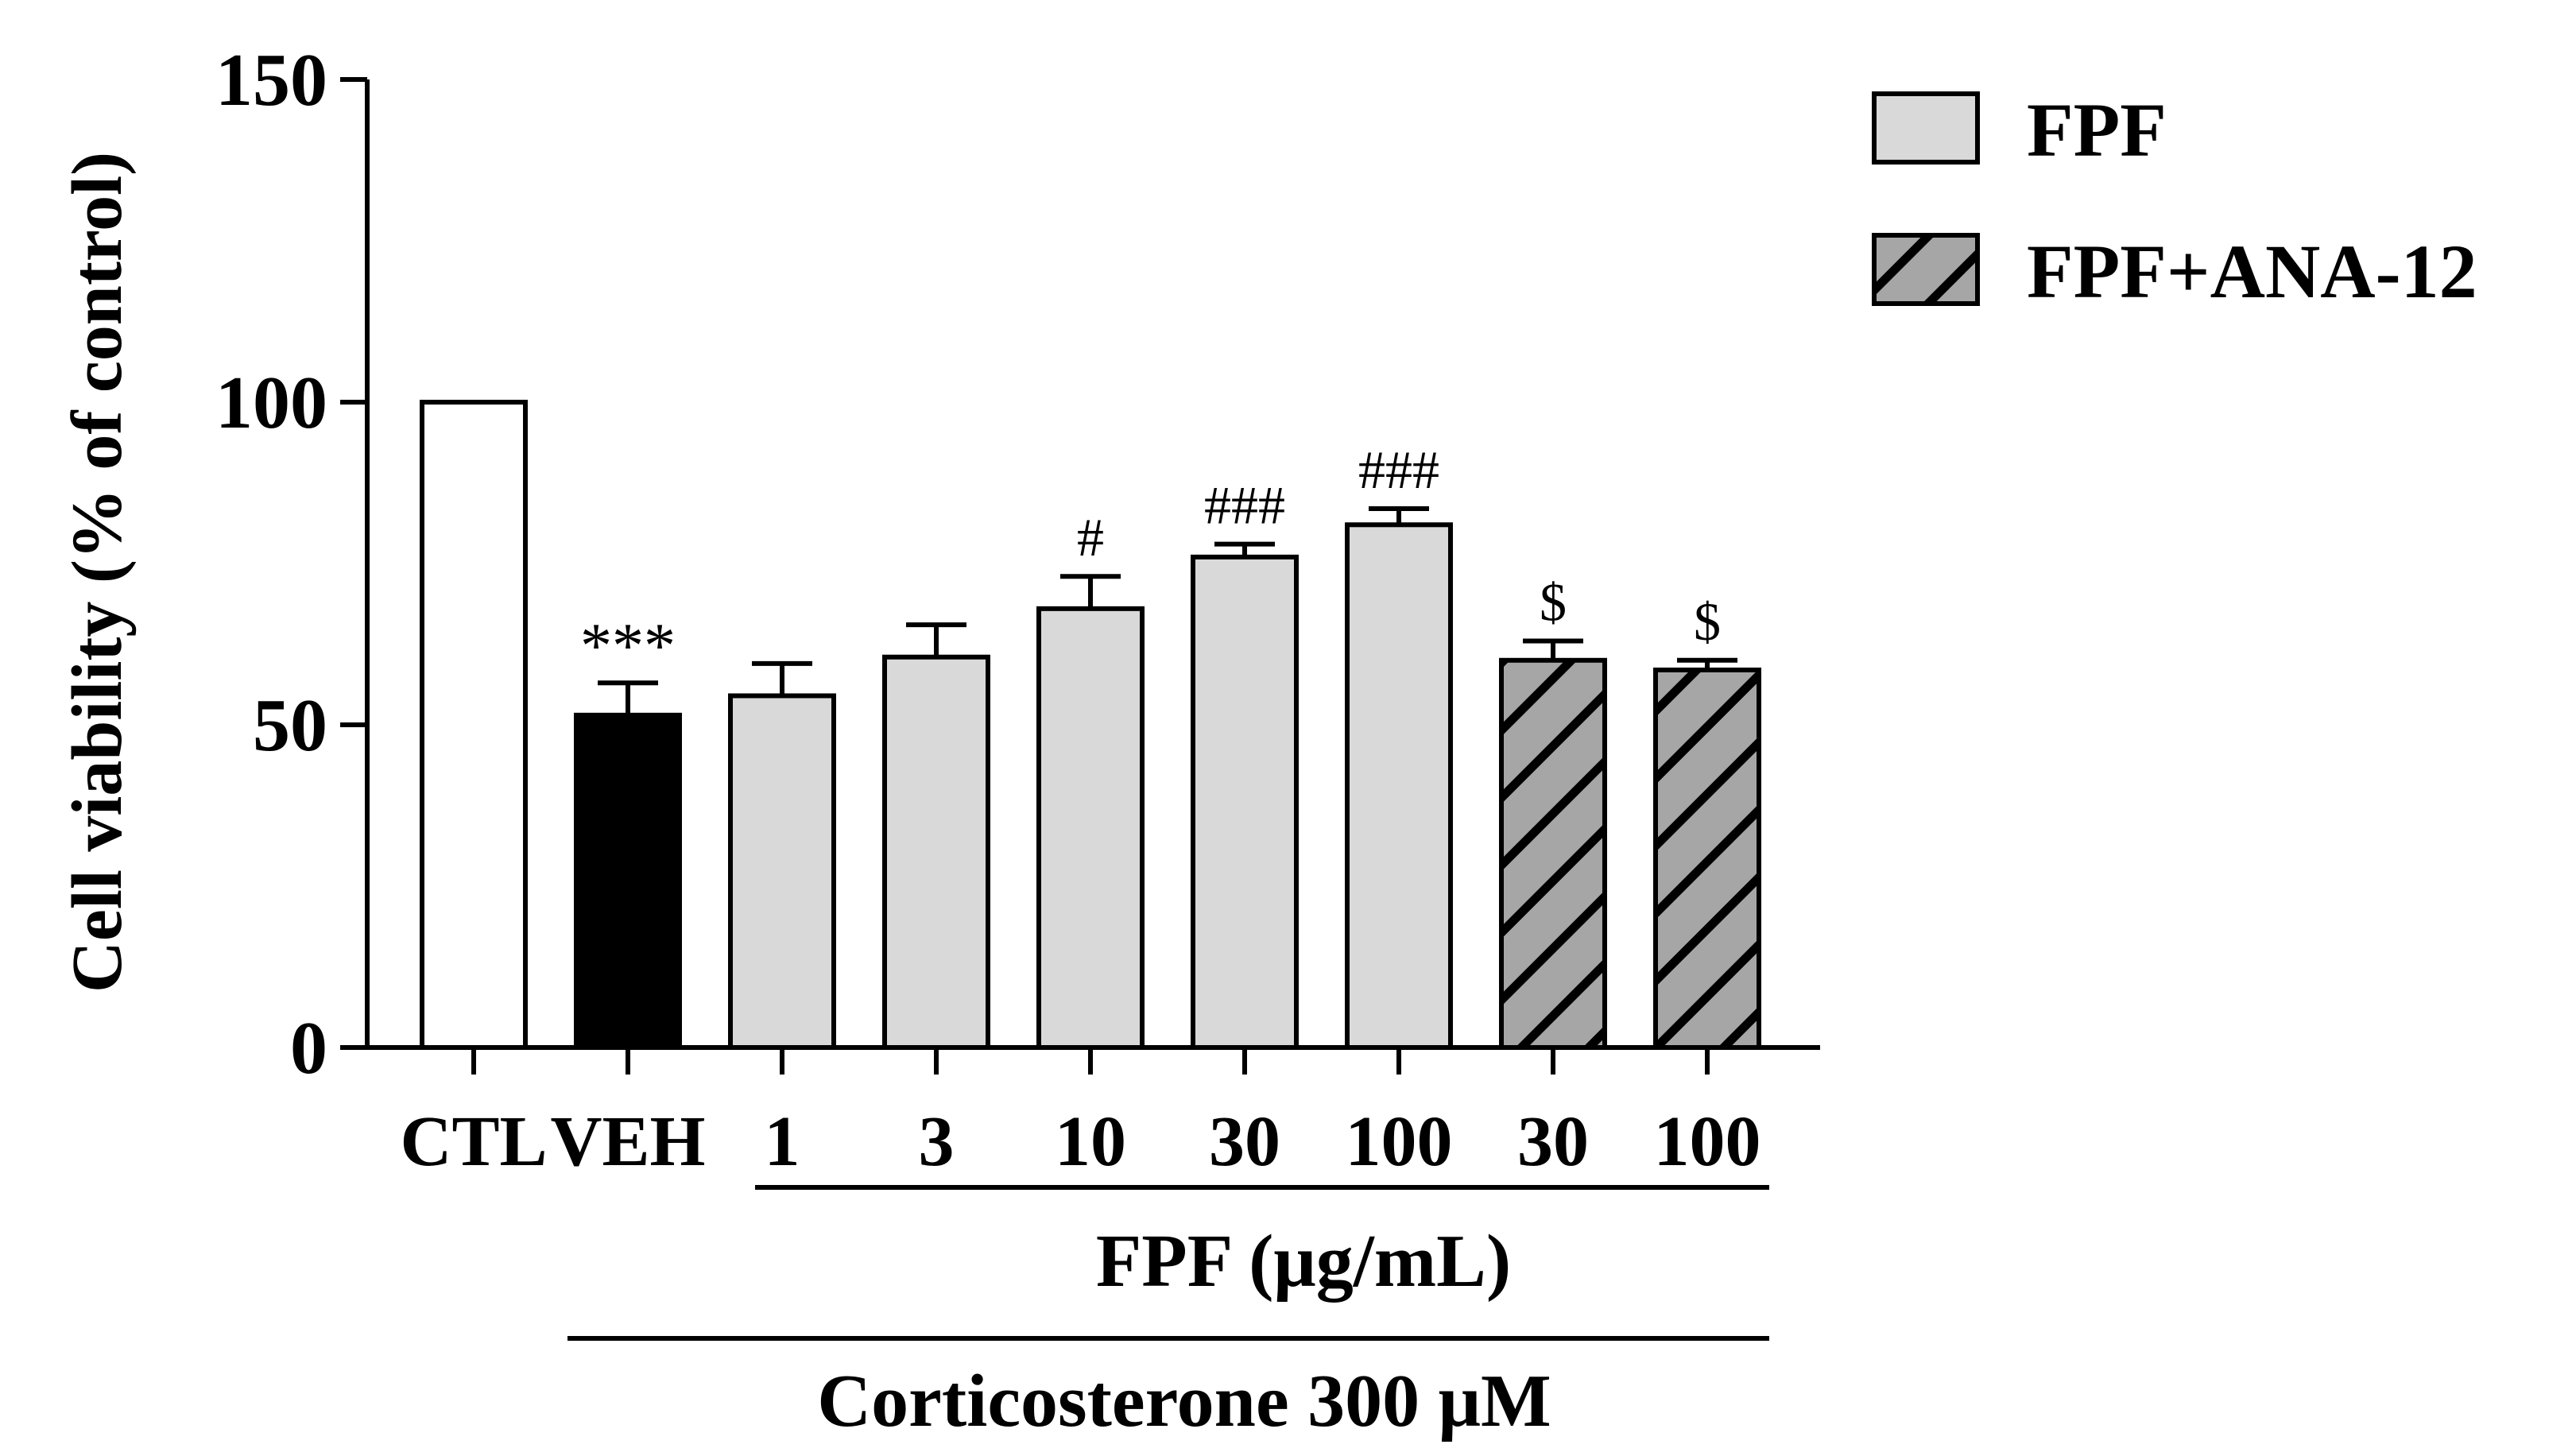 This screenshot has height=1456, width=2572. I want to click on x-tick-label-8: 30, so click(1553, 1141).